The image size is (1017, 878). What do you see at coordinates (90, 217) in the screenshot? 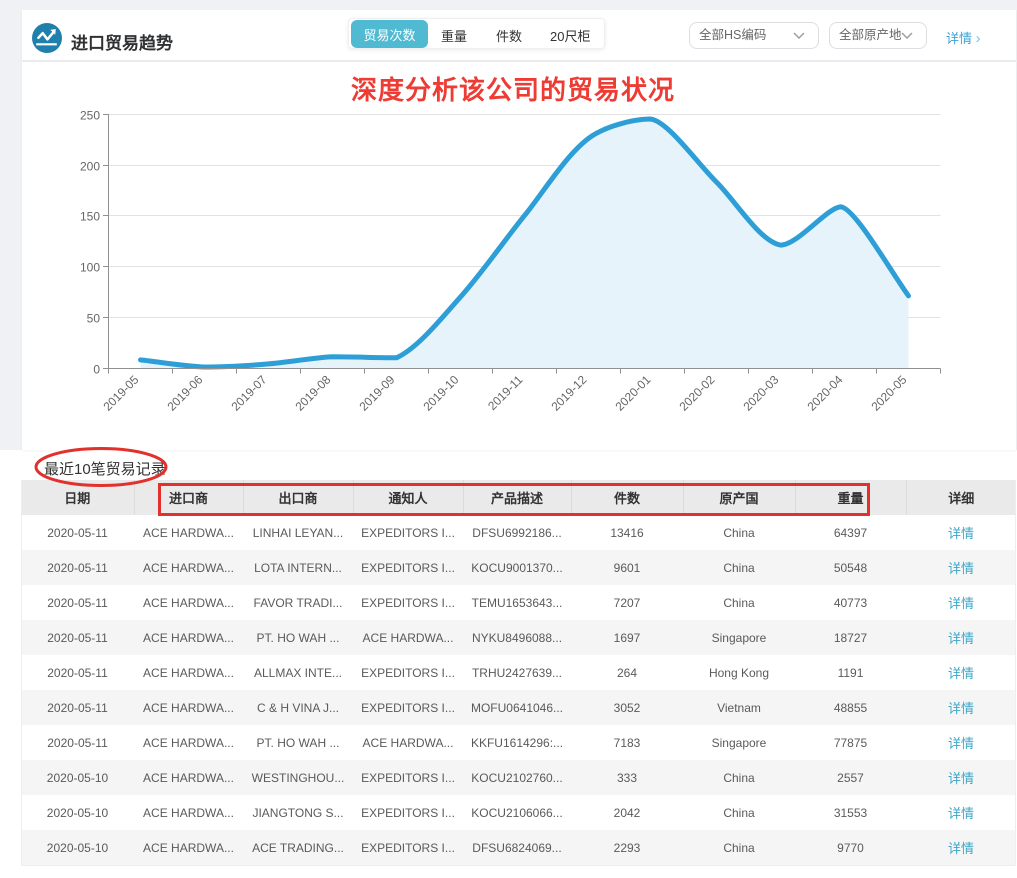
I see `svg-text: 150` at bounding box center [90, 217].